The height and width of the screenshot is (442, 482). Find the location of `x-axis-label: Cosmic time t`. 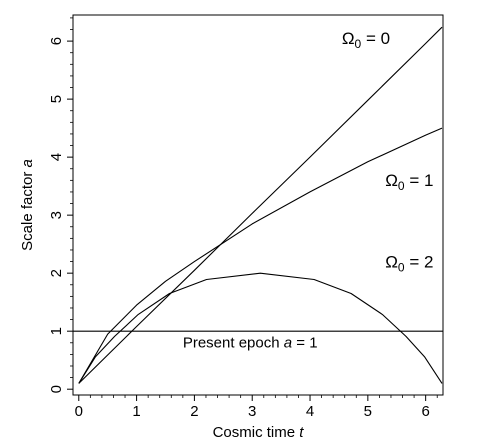

x-axis-label: Cosmic time t is located at coordinates (259, 432).